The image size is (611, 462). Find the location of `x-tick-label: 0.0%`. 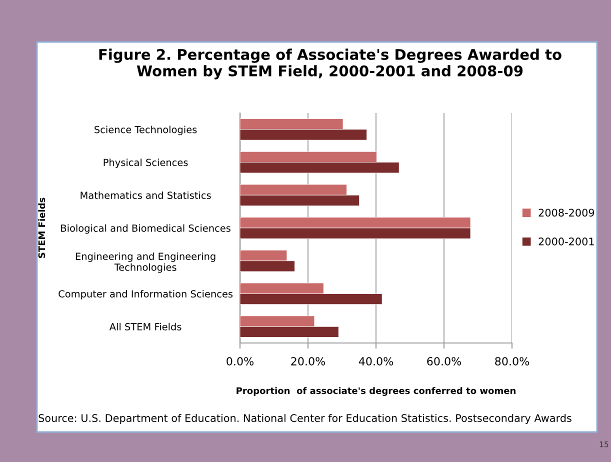

x-tick-label: 0.0% is located at coordinates (240, 361).